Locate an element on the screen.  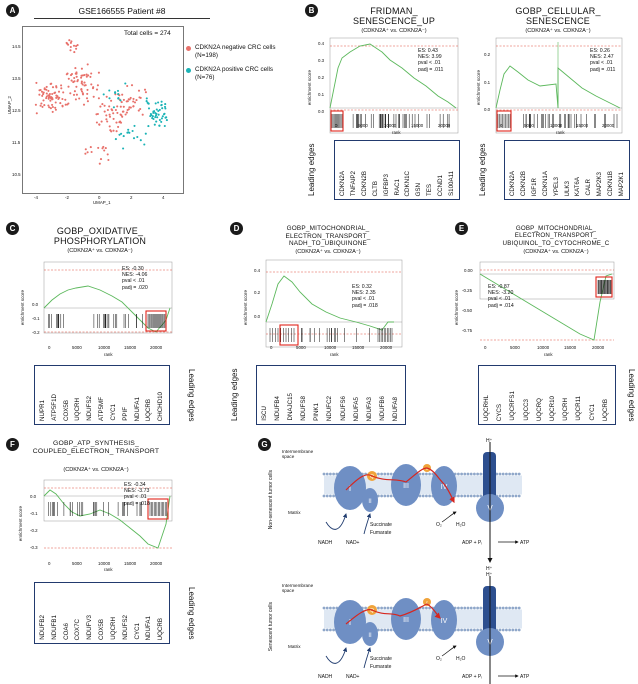
panel-b2-title: GOBP_CELLULAR_ SENESCENCE is located at coordinates (558, 16).